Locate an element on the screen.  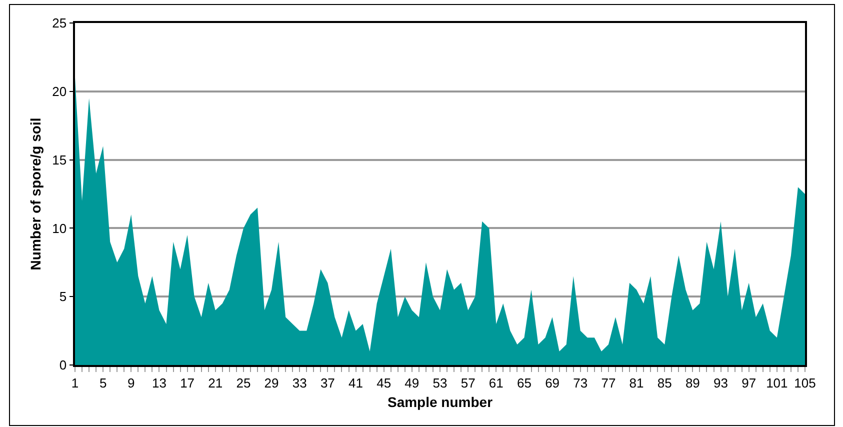
x-tick-label: 69 is located at coordinates (552, 382).